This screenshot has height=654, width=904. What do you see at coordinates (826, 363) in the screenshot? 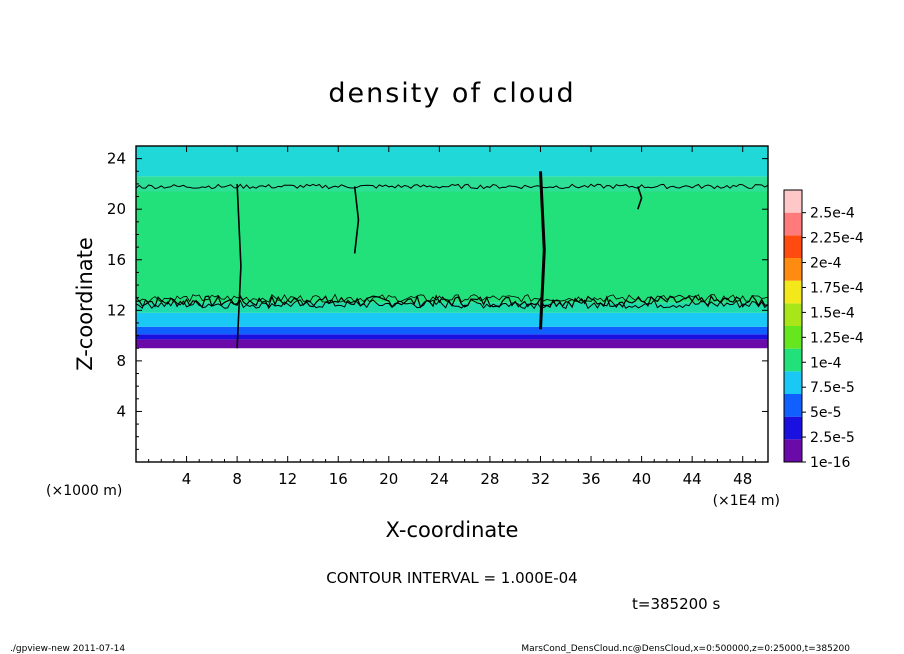
I see `colorbar-label: 1e-4` at bounding box center [826, 363].